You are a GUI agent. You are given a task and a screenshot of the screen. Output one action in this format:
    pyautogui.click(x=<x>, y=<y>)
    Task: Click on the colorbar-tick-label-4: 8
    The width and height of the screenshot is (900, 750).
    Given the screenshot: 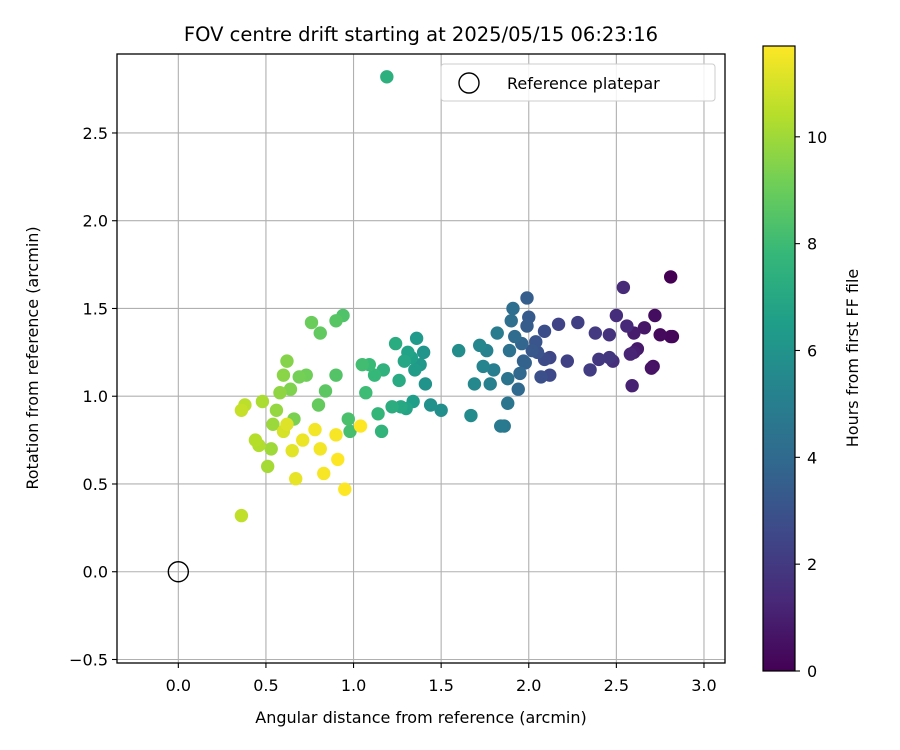 What is the action you would take?
    pyautogui.click(x=812, y=244)
    